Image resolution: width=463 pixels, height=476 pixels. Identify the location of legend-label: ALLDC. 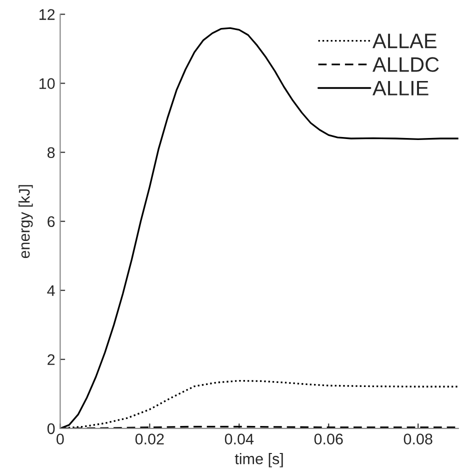
(405, 64).